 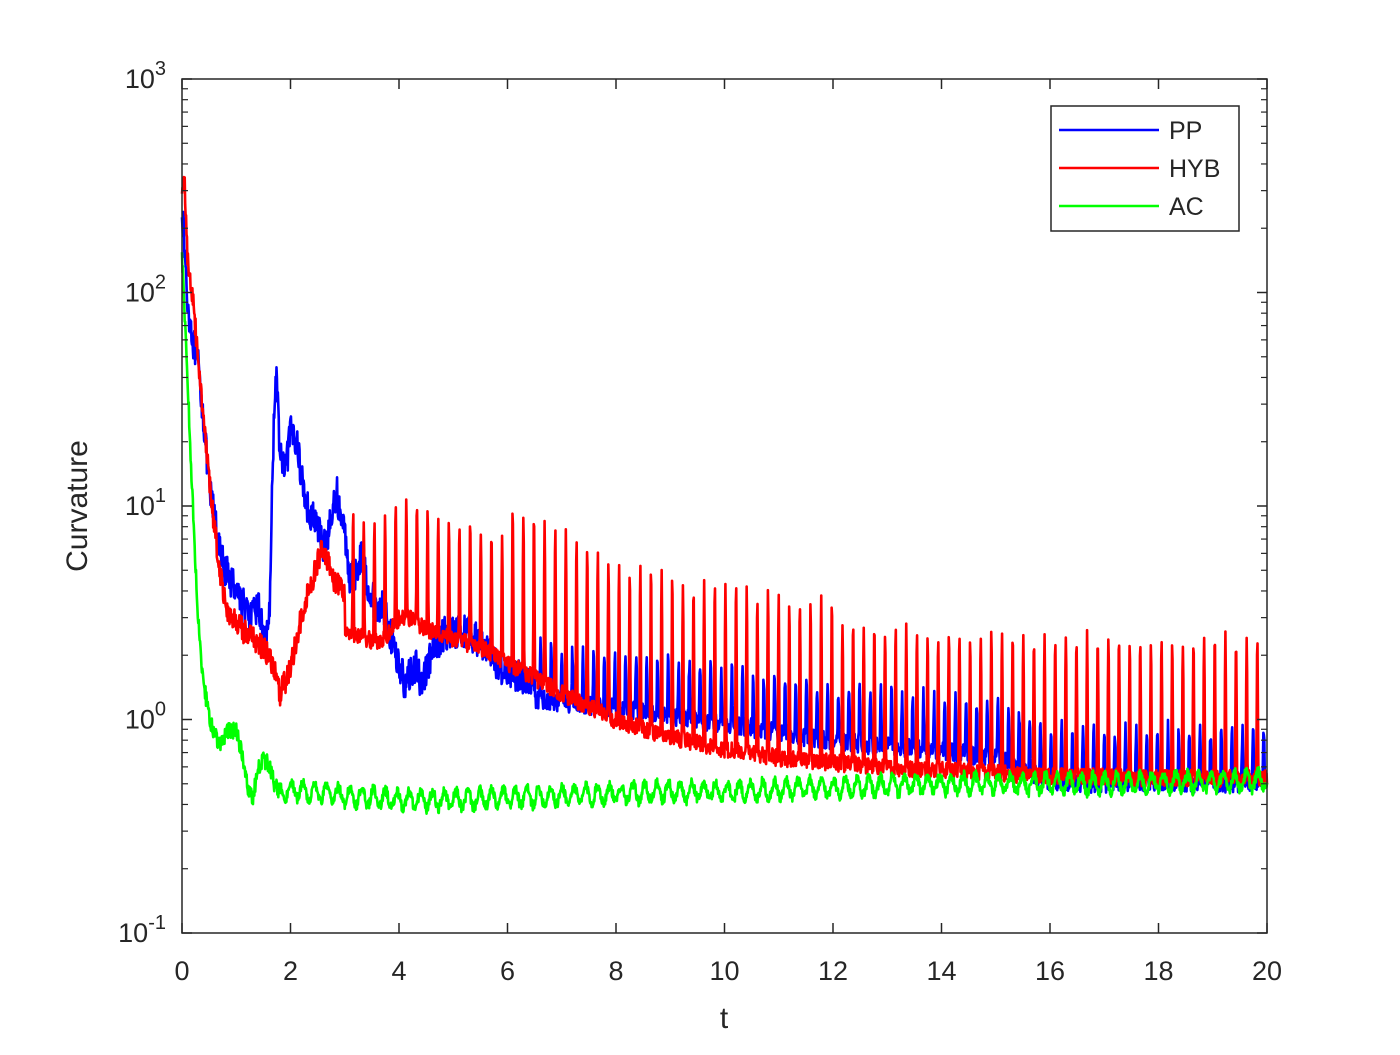 What do you see at coordinates (1267, 971) in the screenshot?
I see `x-tick-label: 20` at bounding box center [1267, 971].